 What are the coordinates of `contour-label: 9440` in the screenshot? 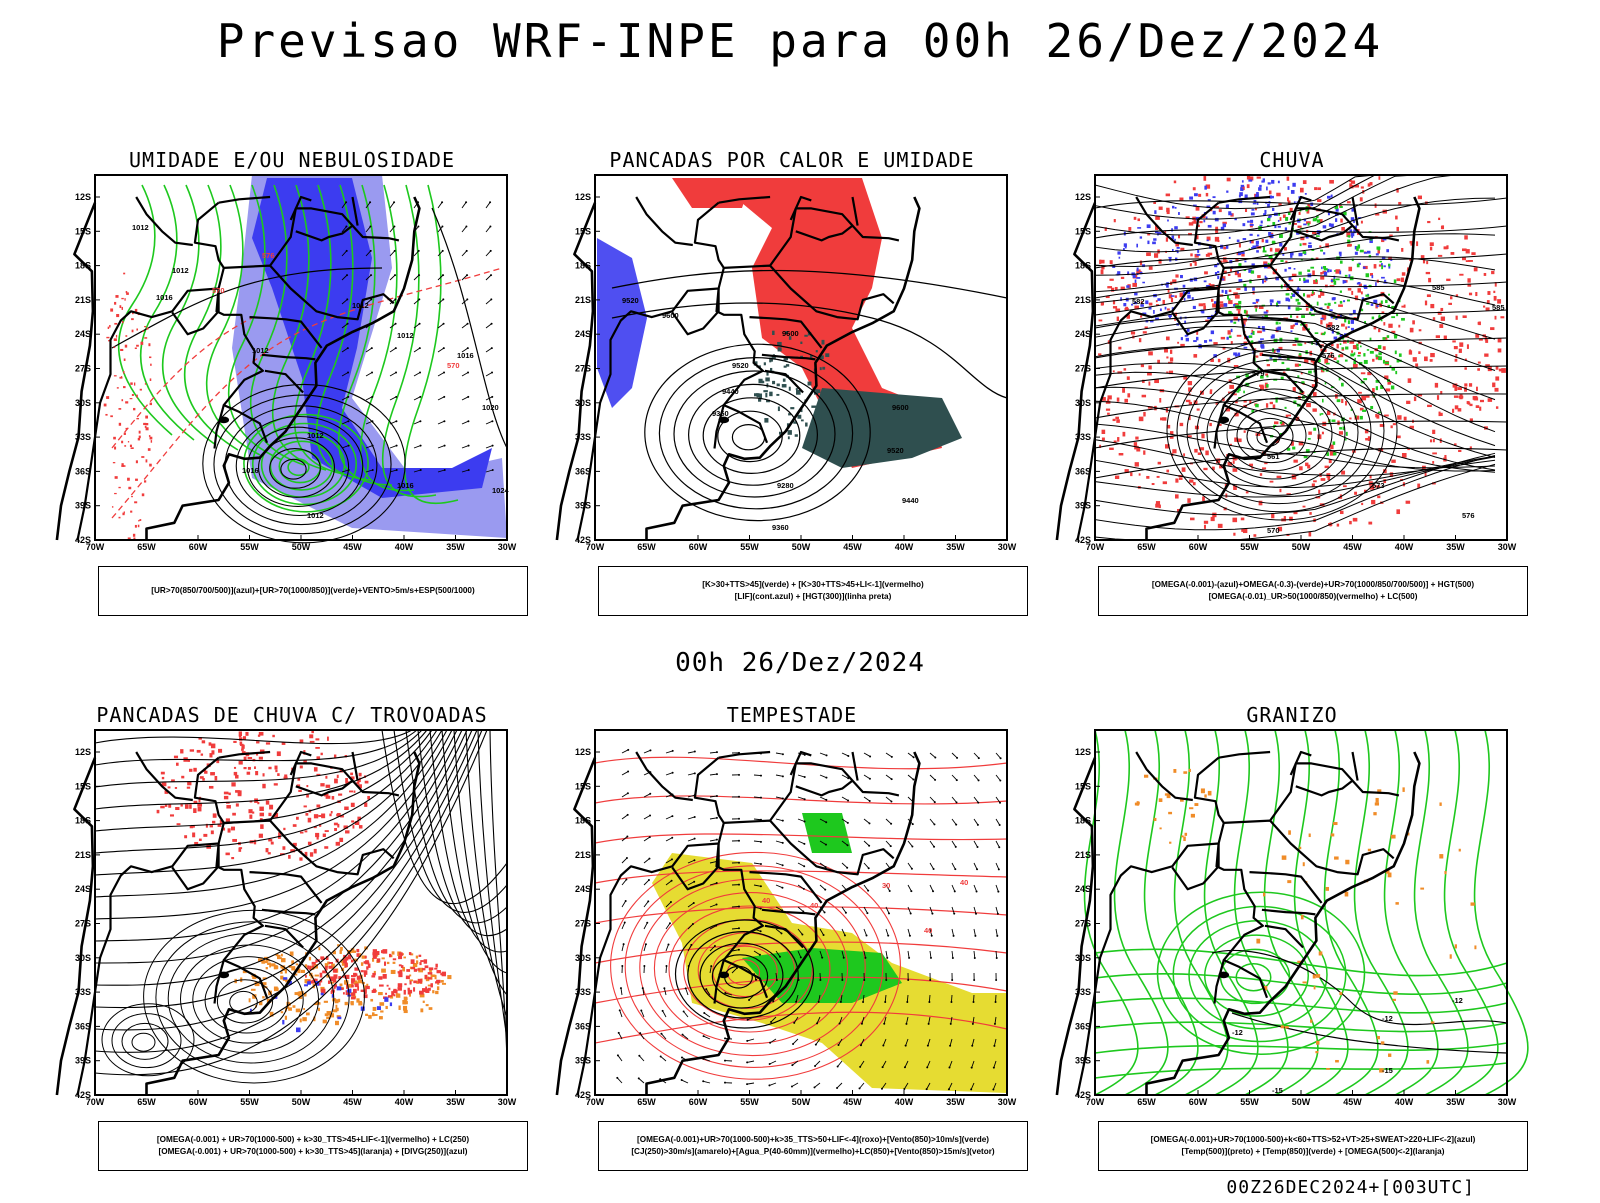 It's located at (730, 391).